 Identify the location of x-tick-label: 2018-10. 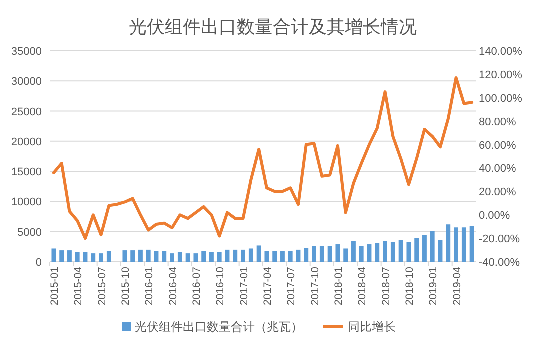
(410, 286).